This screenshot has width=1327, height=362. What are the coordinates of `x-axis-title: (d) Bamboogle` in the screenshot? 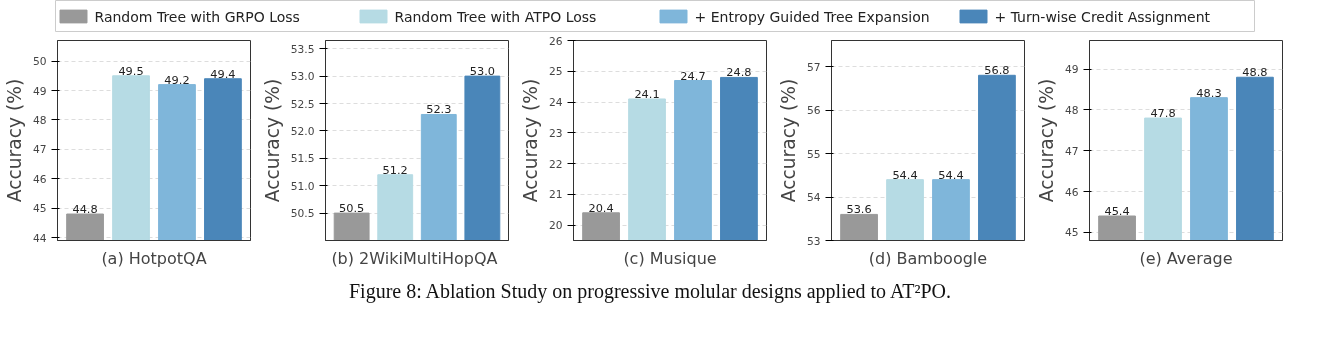 It's located at (928, 258).